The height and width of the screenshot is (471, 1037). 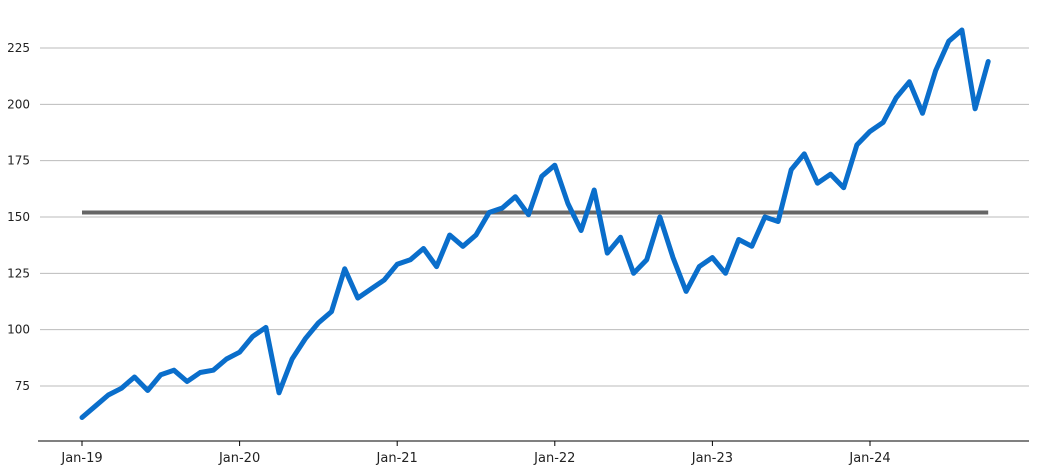 What do you see at coordinates (712, 458) in the screenshot?
I see `x-tick-label-4: Jan-23` at bounding box center [712, 458].